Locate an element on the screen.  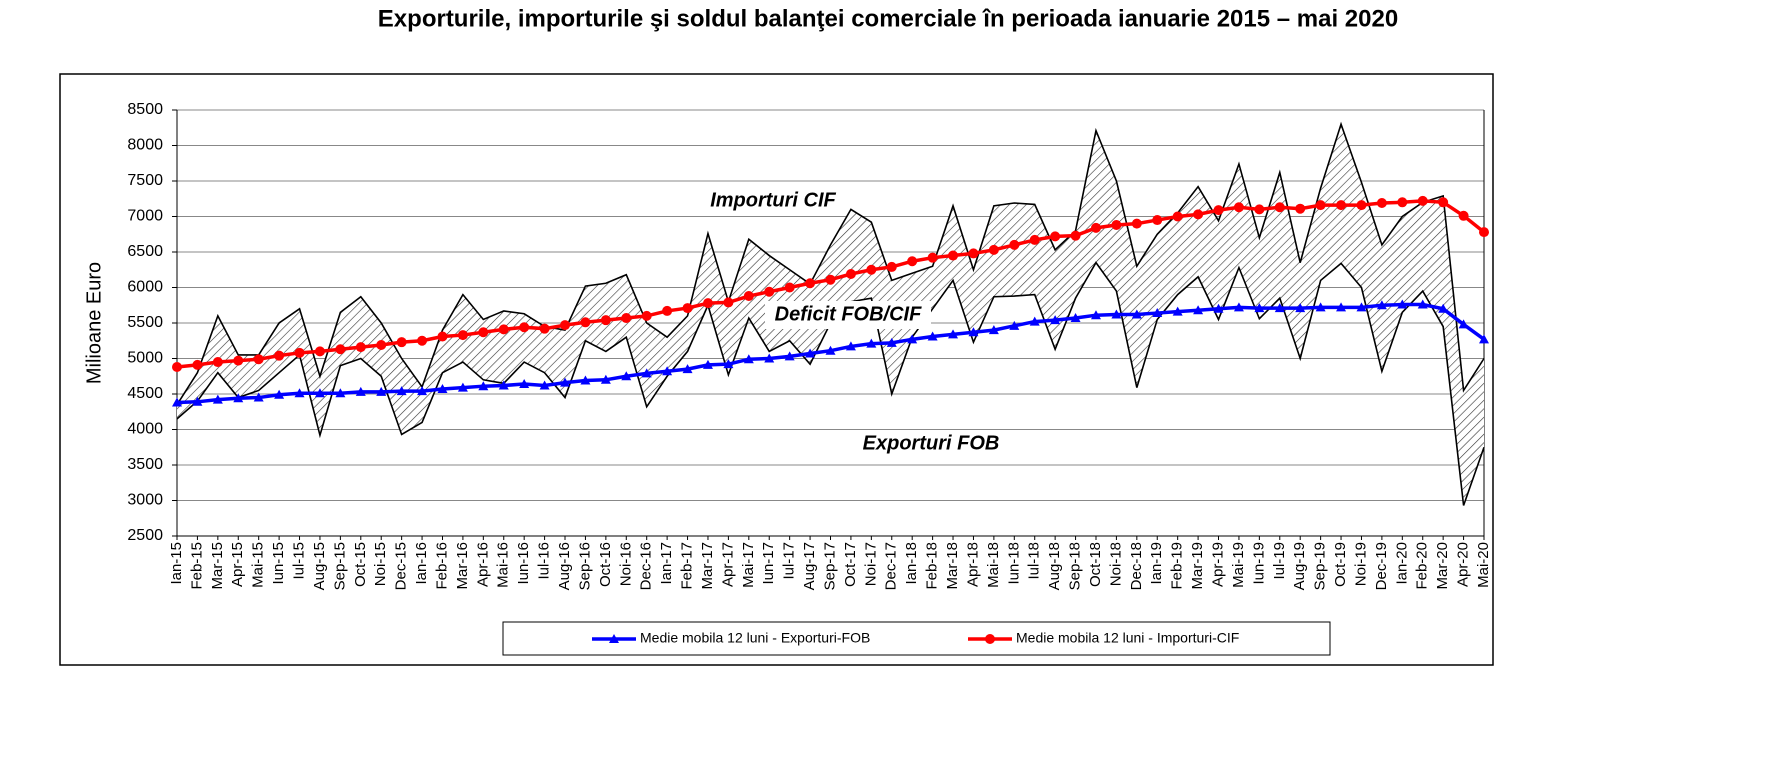
x-tick-label: Mar-20 is located at coordinates (1442, 566).